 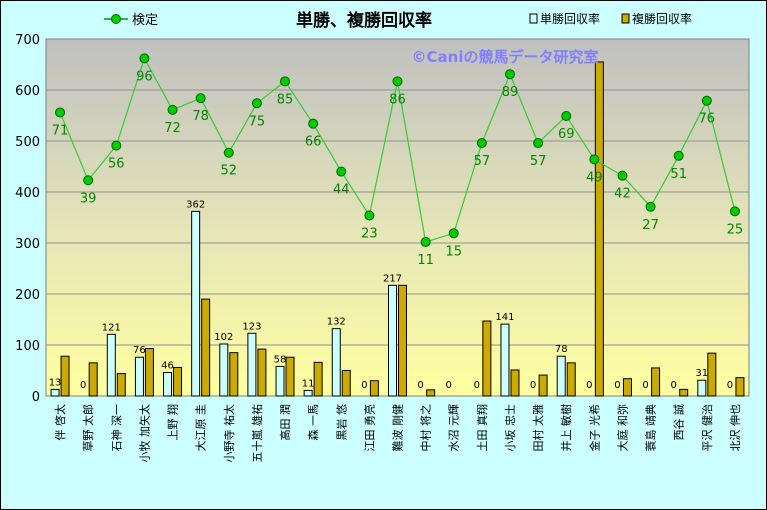 I want to click on data-label-kentei: 89, so click(x=510, y=92).